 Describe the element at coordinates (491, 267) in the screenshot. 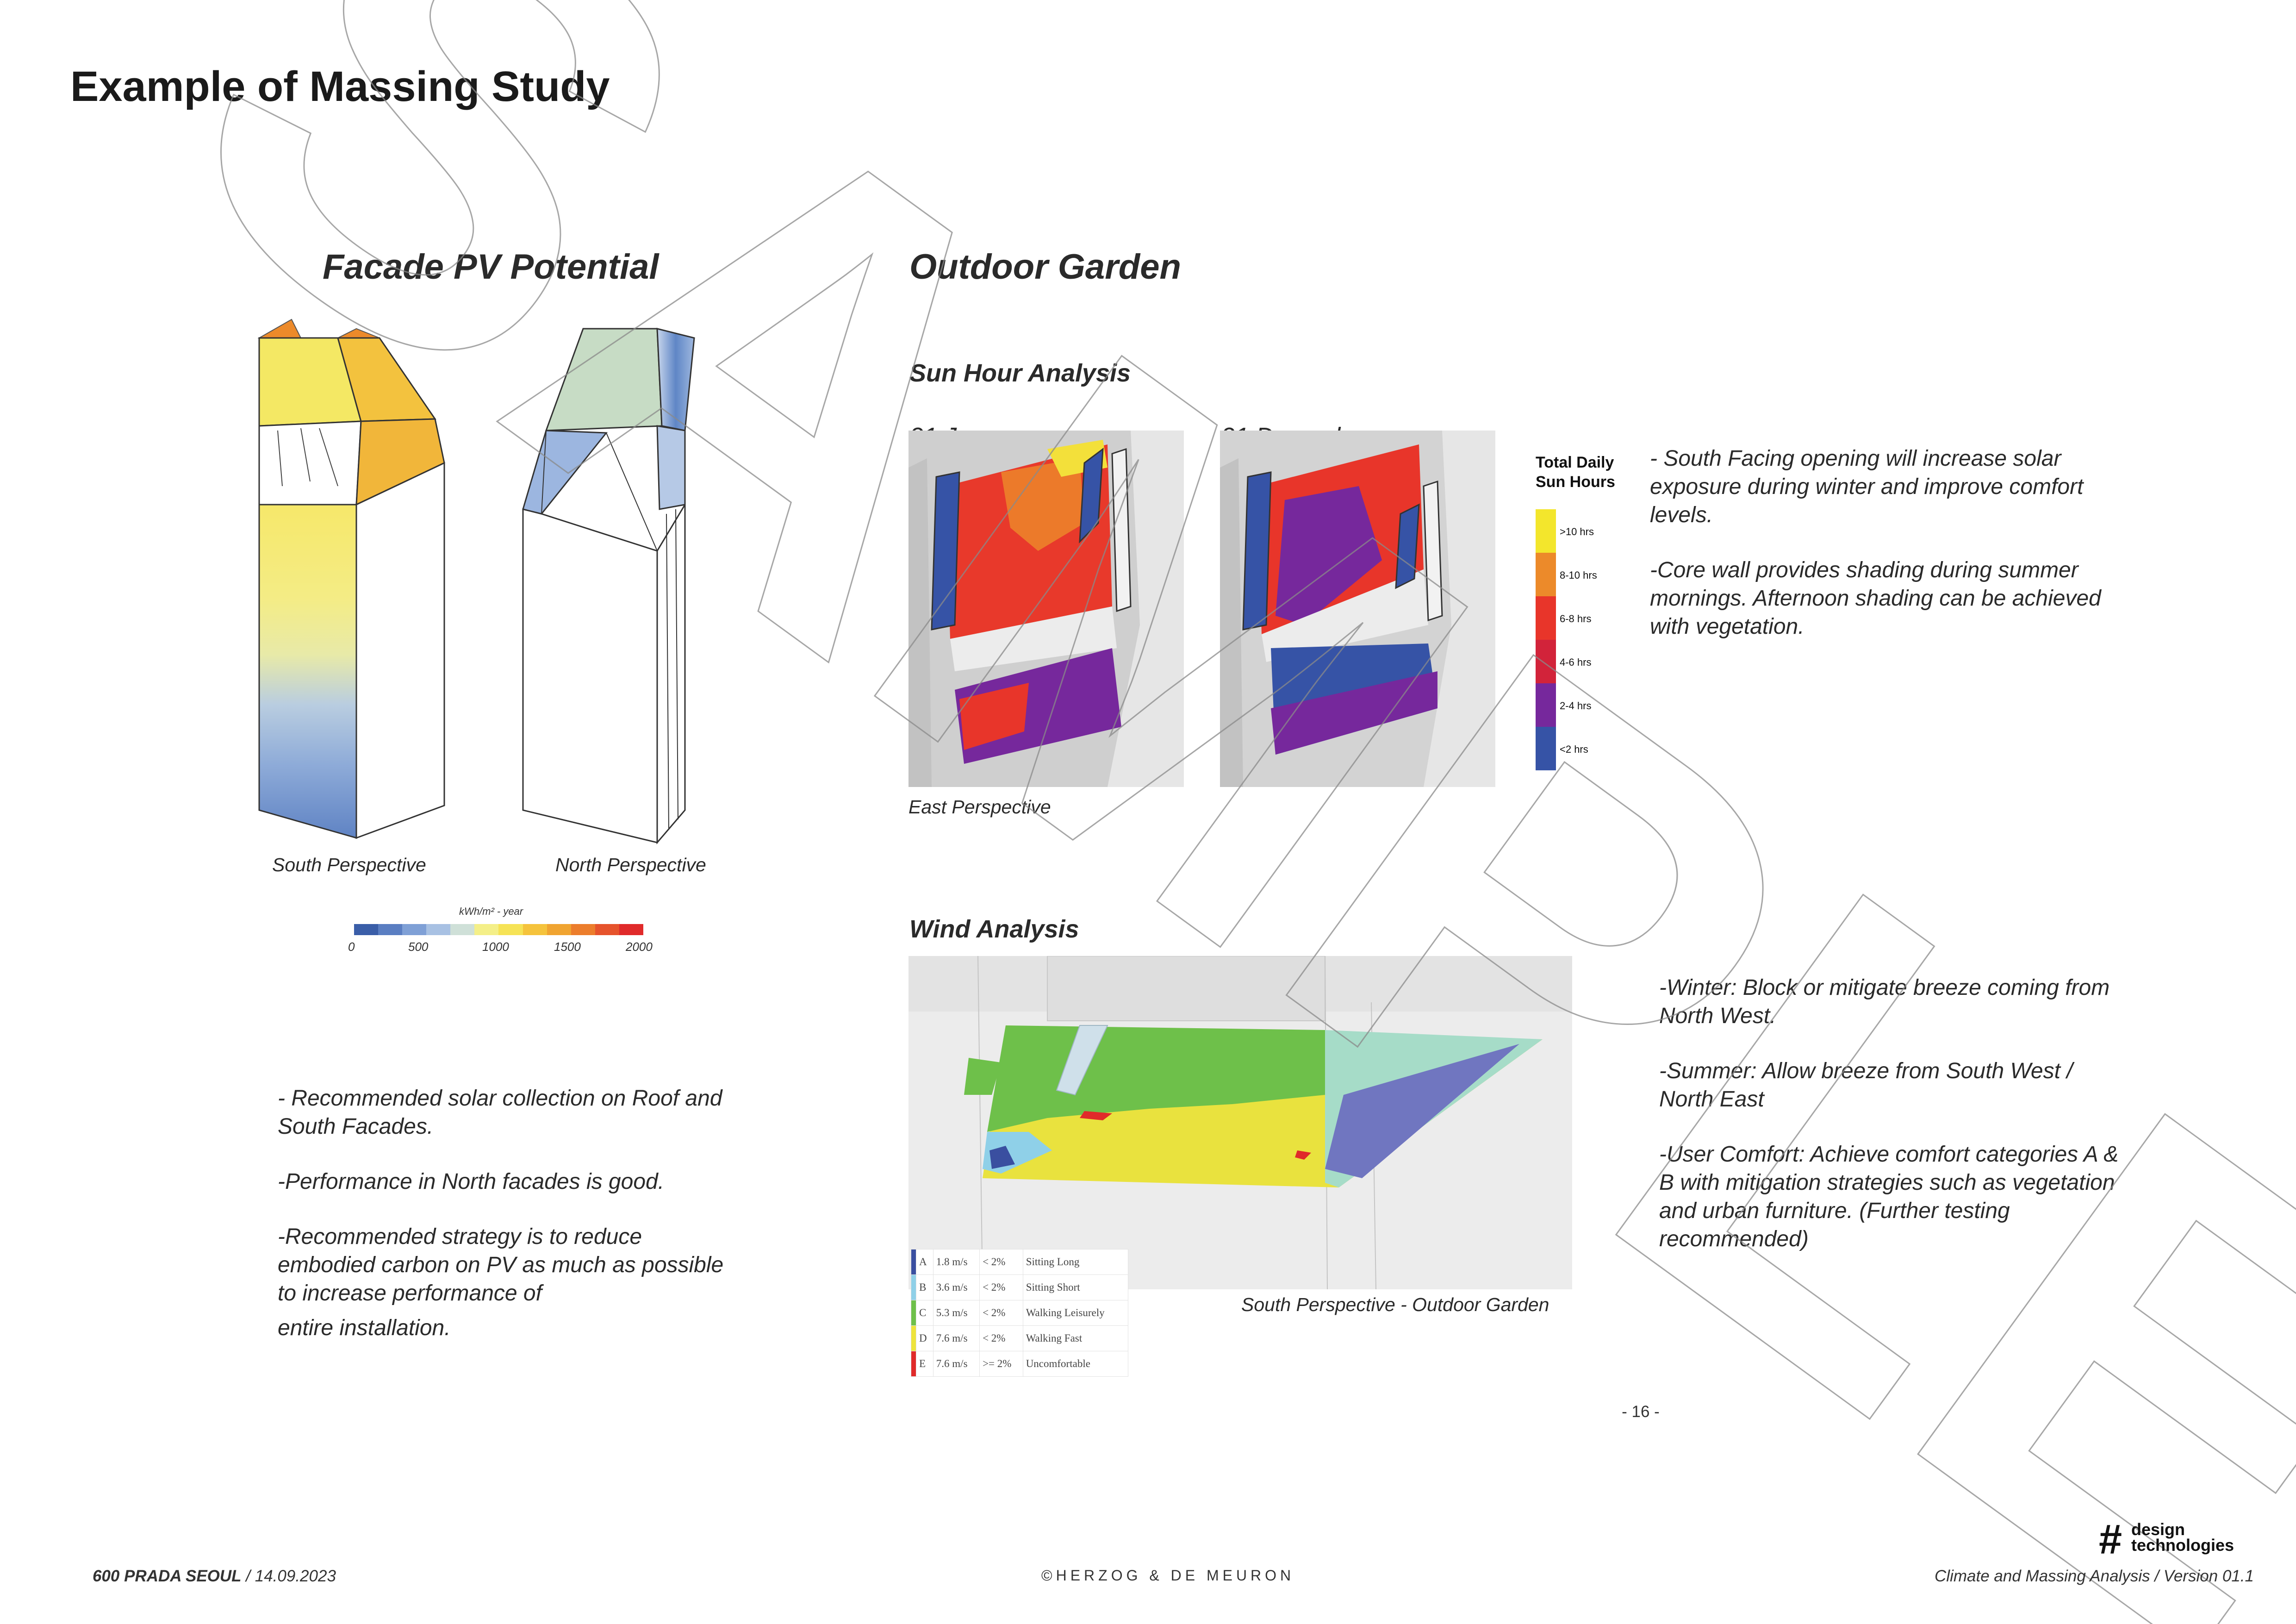

I see `facade-section-title: Facade PV Potential` at that location.